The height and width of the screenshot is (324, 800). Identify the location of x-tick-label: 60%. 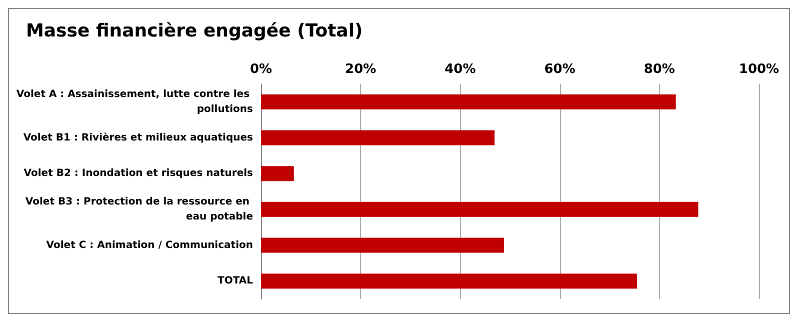
(560, 69).